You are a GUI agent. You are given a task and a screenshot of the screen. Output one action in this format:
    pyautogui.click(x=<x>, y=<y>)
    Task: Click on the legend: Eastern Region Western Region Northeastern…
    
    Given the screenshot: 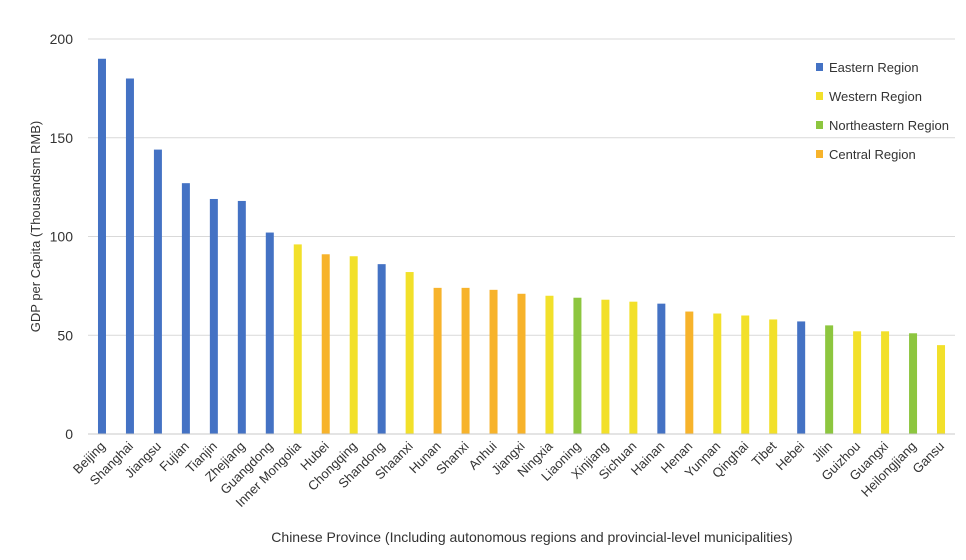 What is the action you would take?
    pyautogui.click(x=882, y=111)
    